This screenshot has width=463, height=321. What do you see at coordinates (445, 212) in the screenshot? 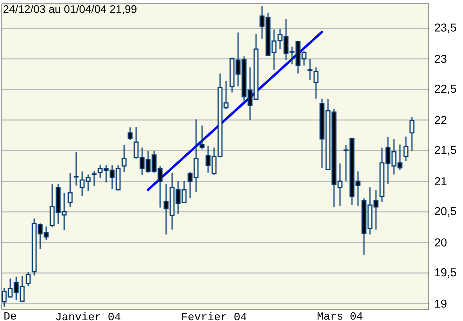
I see `y-tick-label: 20,5` at bounding box center [445, 212].